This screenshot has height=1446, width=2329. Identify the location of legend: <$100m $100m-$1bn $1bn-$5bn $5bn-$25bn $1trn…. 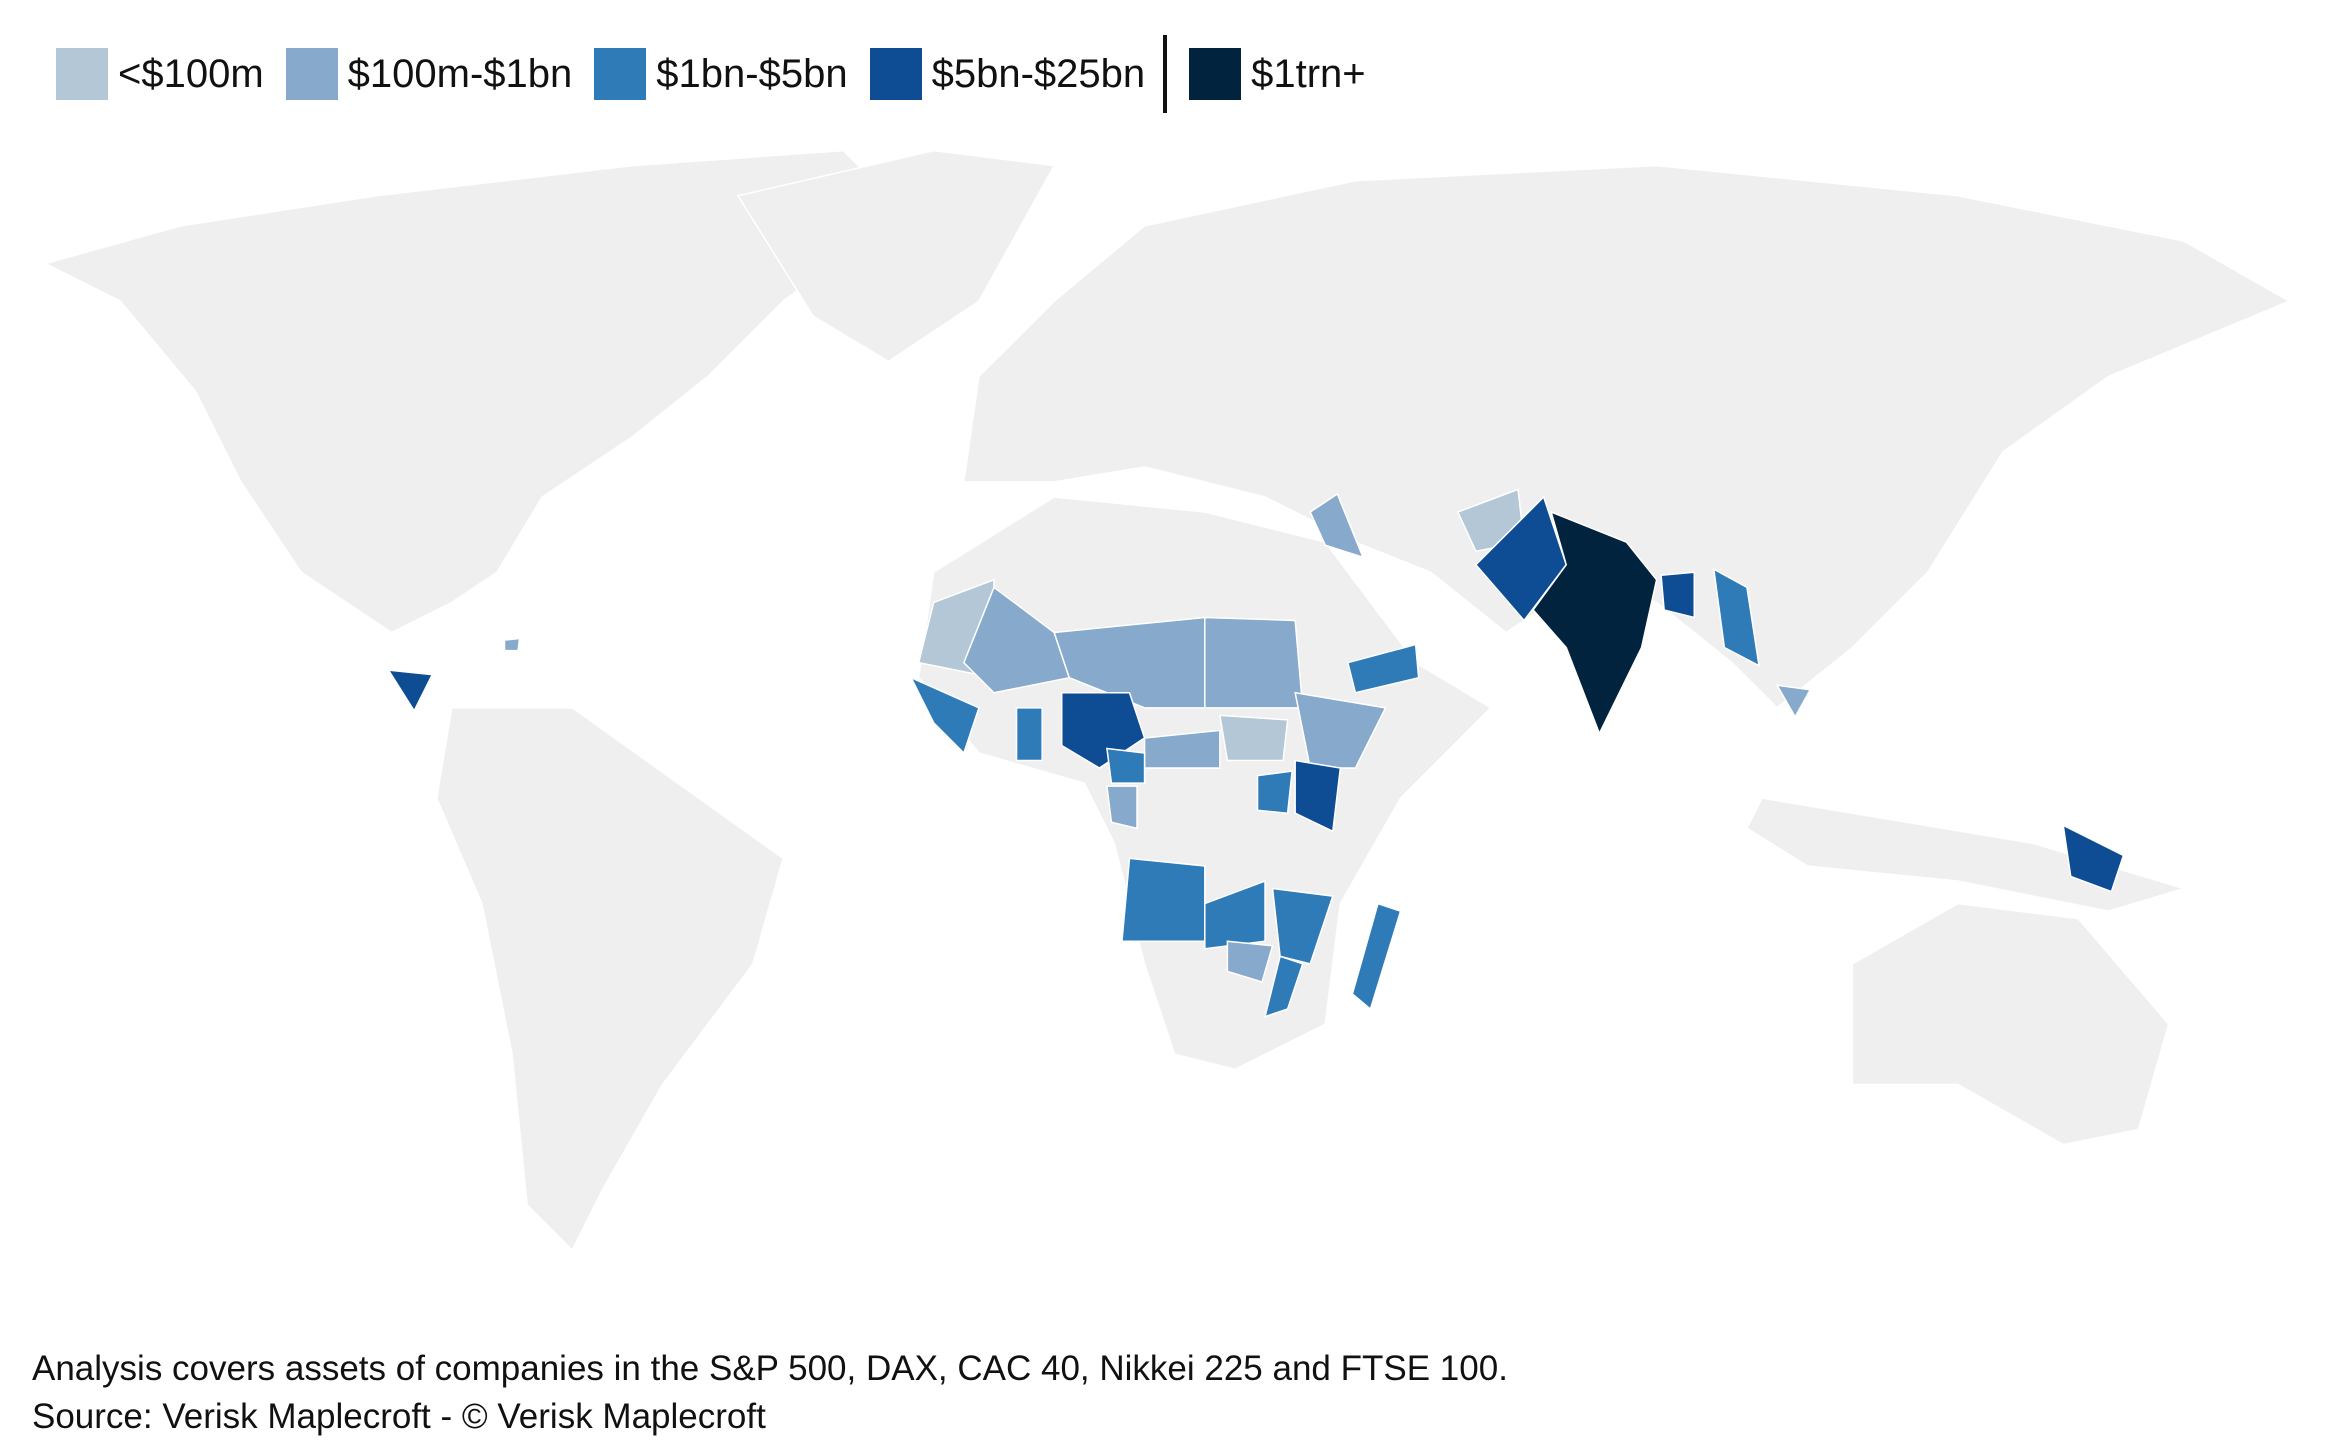
(722, 74).